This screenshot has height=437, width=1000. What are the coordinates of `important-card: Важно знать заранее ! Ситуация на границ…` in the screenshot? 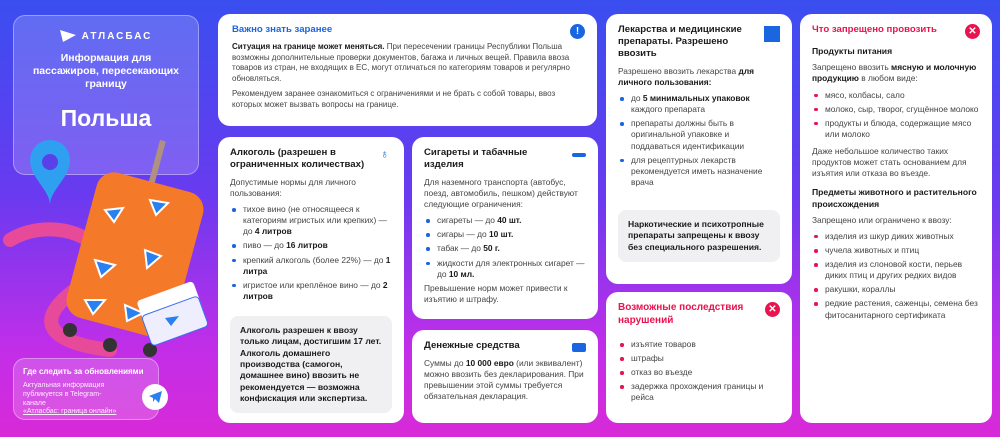 It's located at (407, 70).